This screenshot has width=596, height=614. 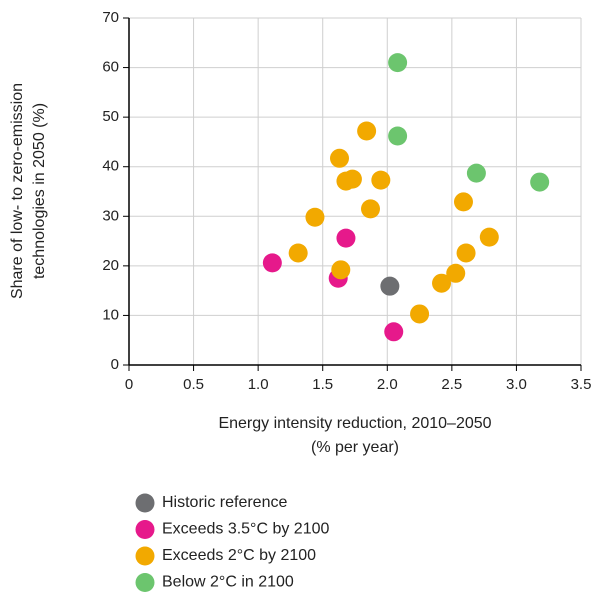 What do you see at coordinates (17, 191) in the screenshot?
I see `y-axis-title: Share of low- to zero-emission` at bounding box center [17, 191].